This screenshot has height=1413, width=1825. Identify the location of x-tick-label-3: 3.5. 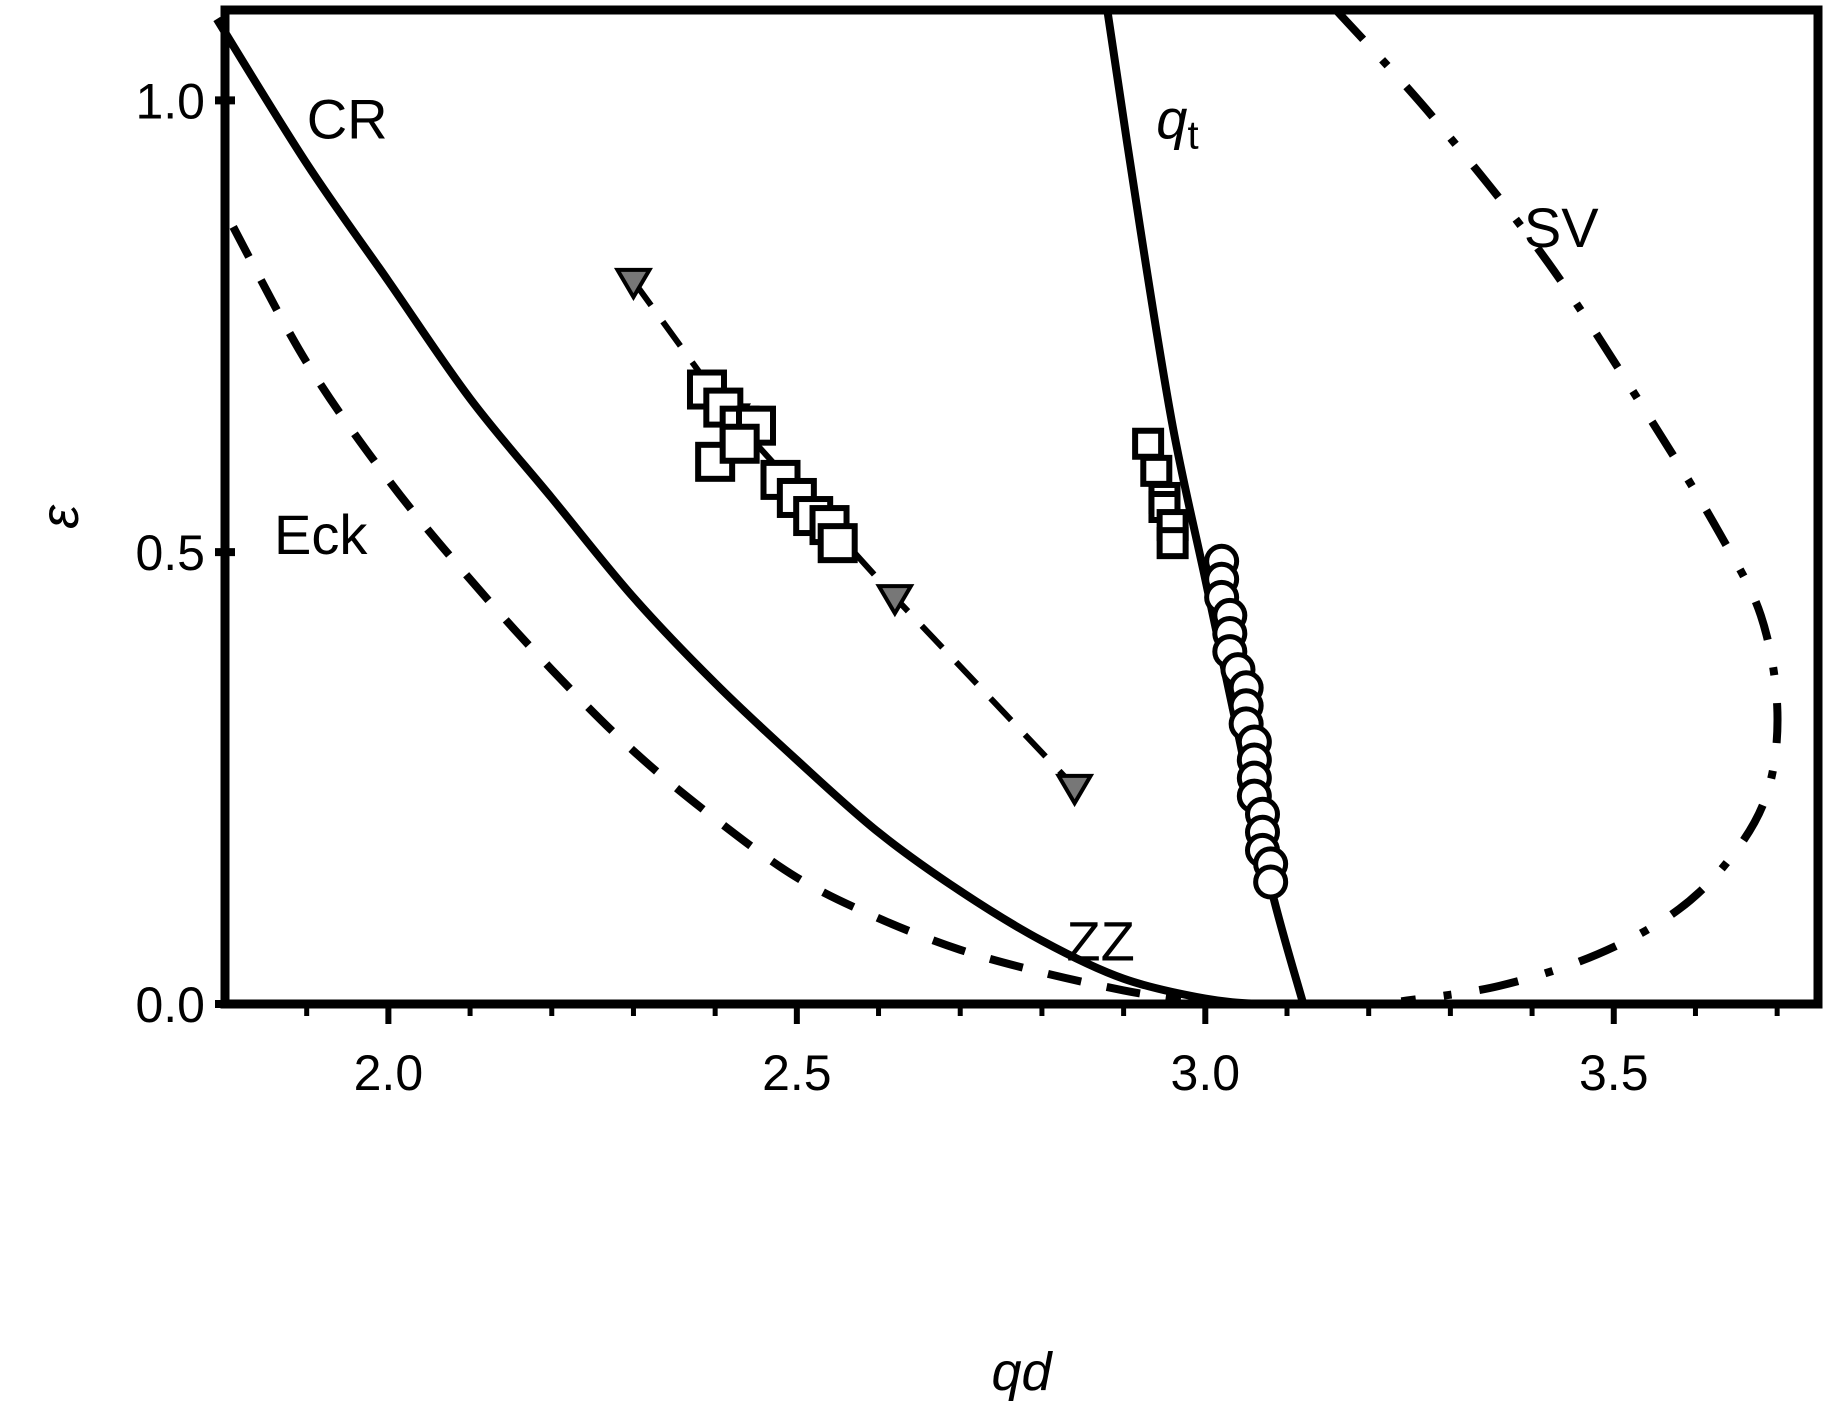
(1614, 1073).